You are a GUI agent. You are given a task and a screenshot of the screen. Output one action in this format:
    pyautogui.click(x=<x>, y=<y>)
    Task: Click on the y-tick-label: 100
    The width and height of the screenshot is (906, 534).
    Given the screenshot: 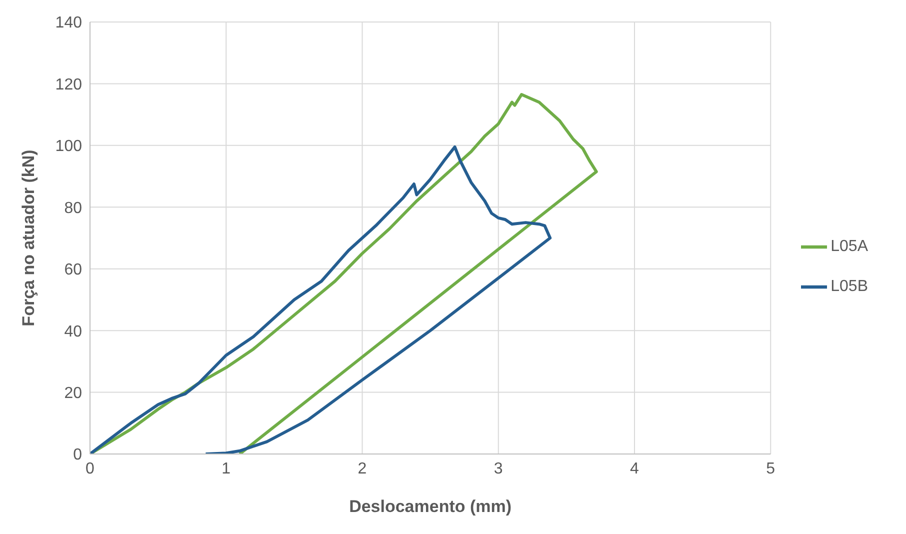 What is the action you would take?
    pyautogui.click(x=68, y=147)
    